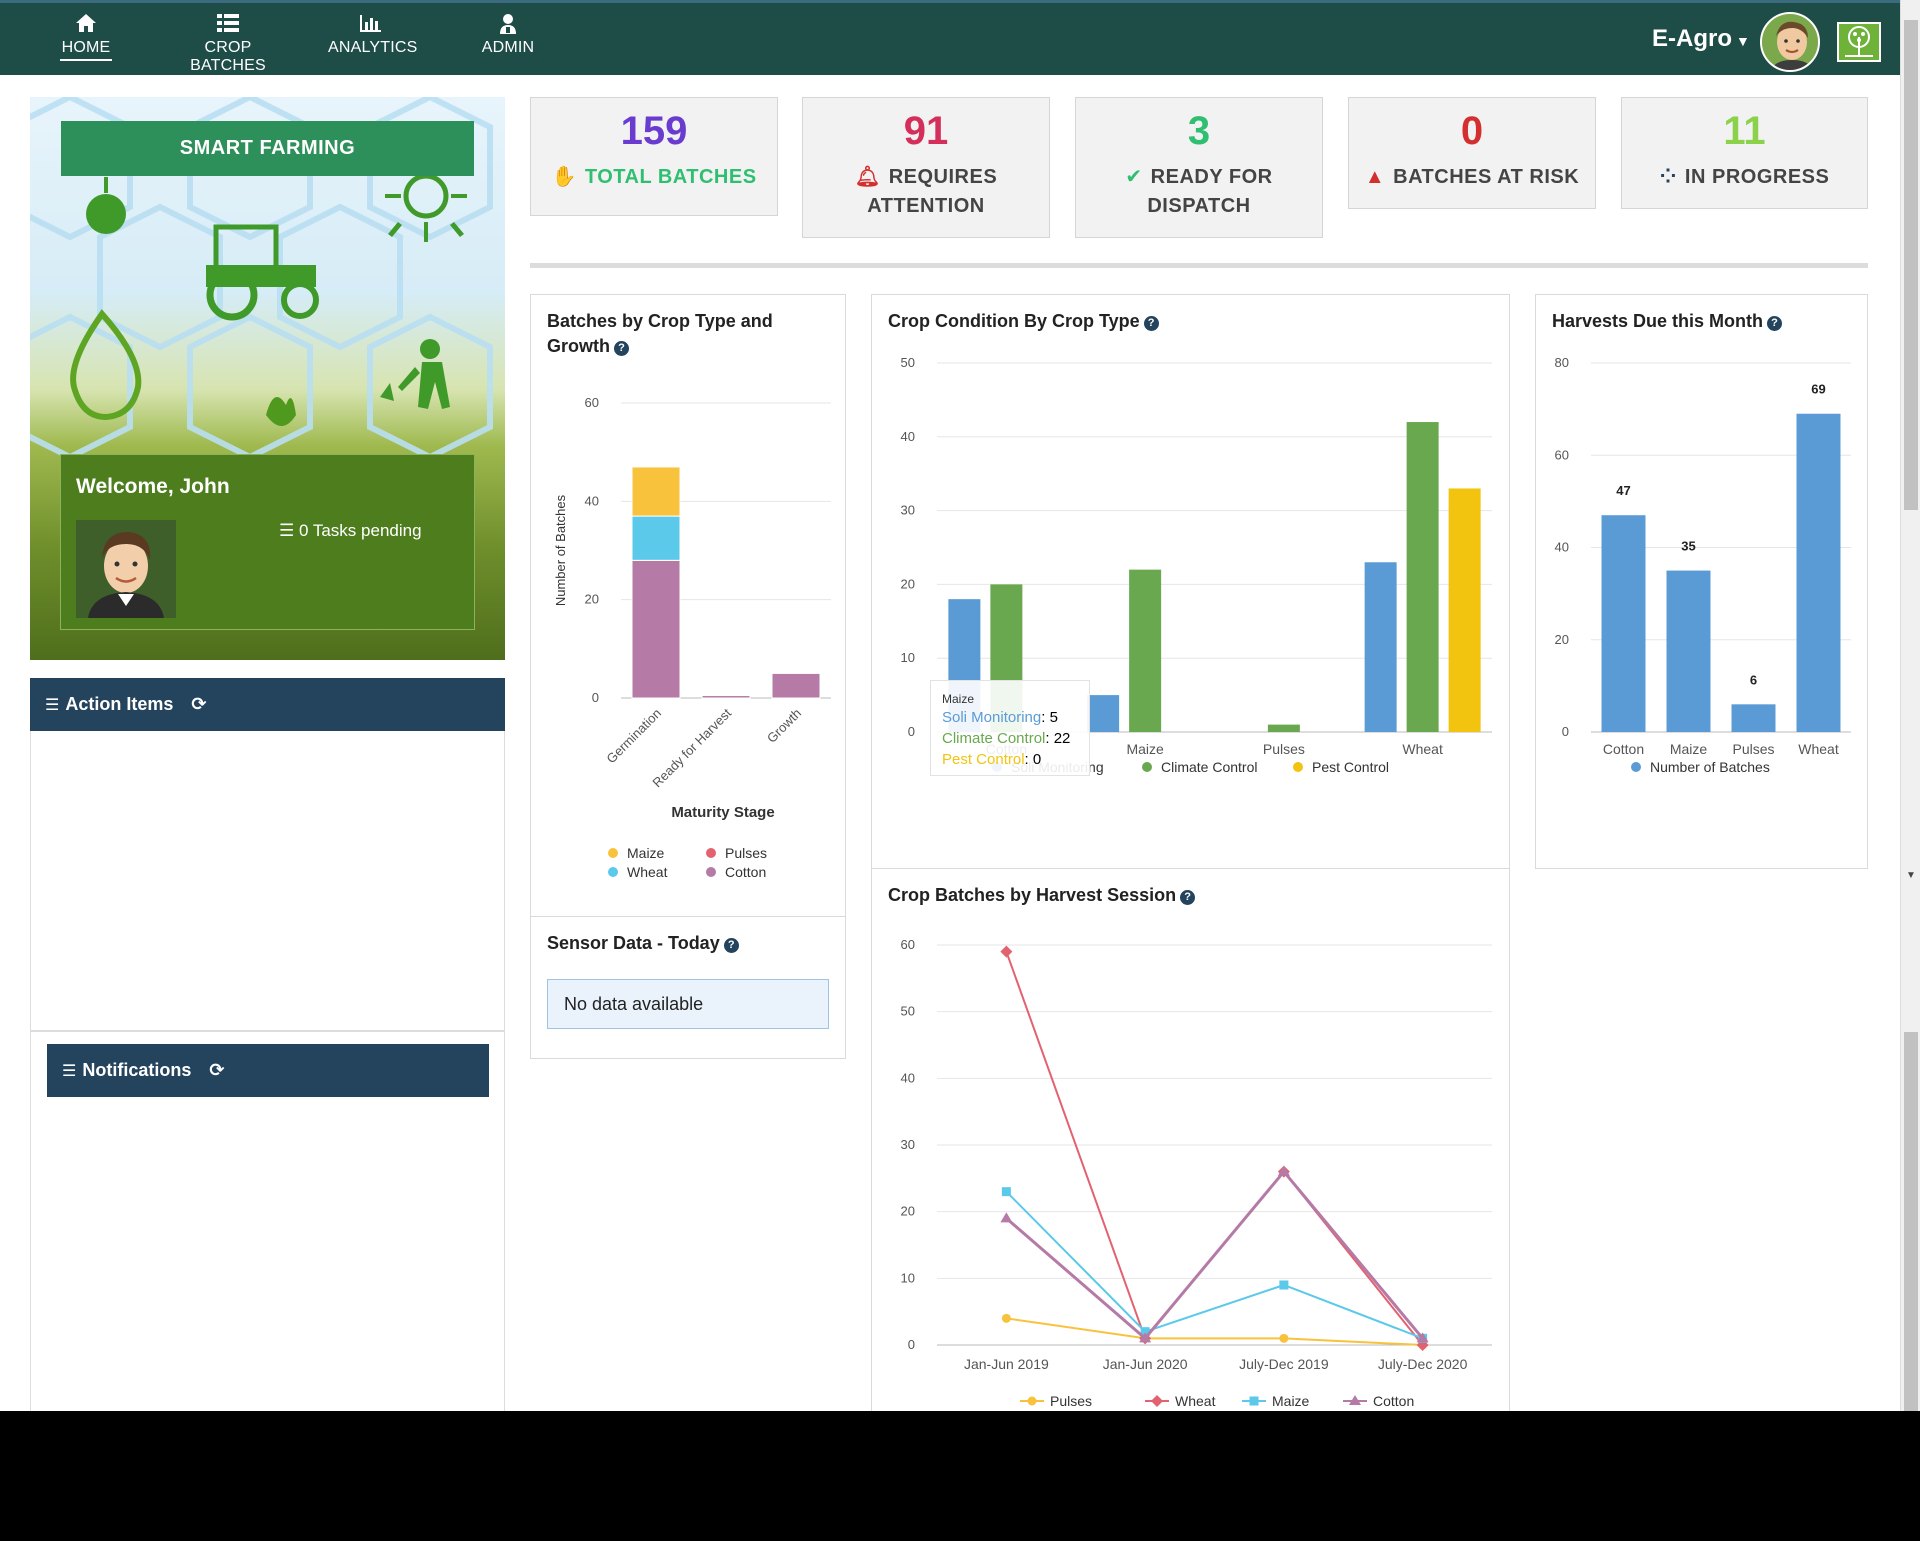 This screenshot has width=1920, height=1541. I want to click on user-photo, so click(126, 569).